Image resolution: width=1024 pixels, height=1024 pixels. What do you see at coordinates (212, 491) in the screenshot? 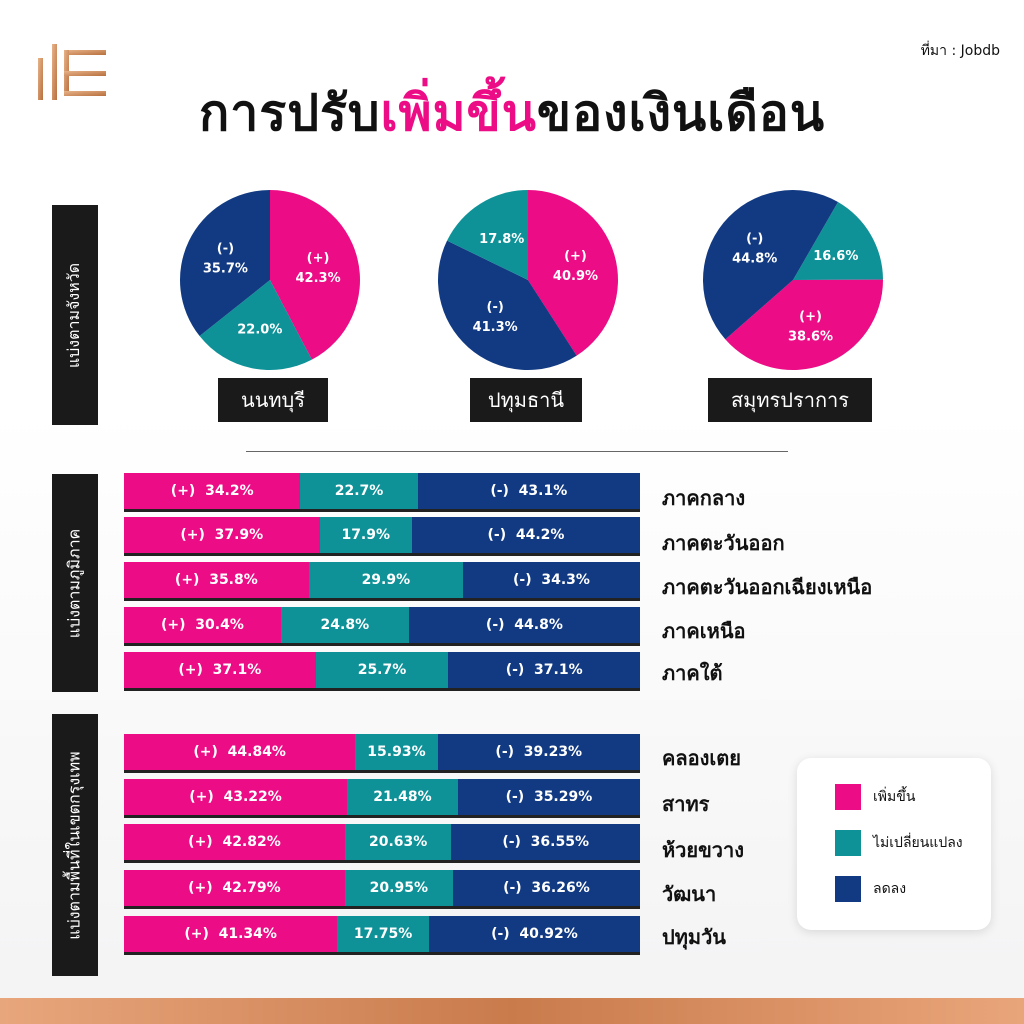
I see `bar-segment-increase: (+) 34.2%` at bounding box center [212, 491].